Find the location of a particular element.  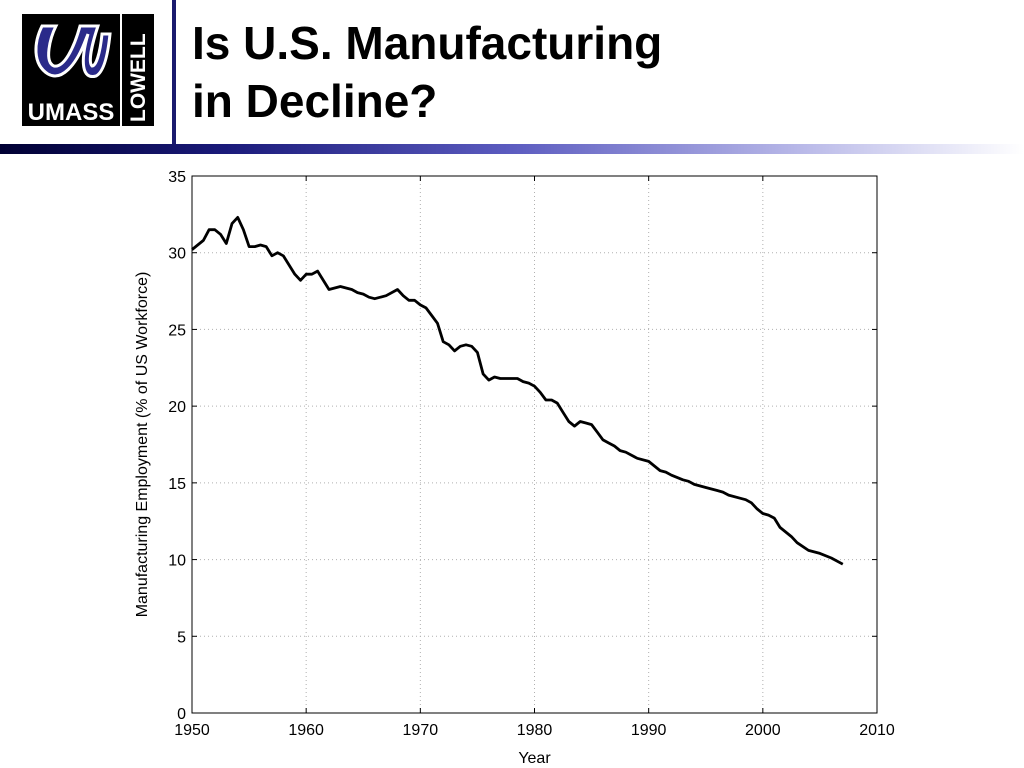

title-line-2: in Decline? is located at coordinates (315, 101).